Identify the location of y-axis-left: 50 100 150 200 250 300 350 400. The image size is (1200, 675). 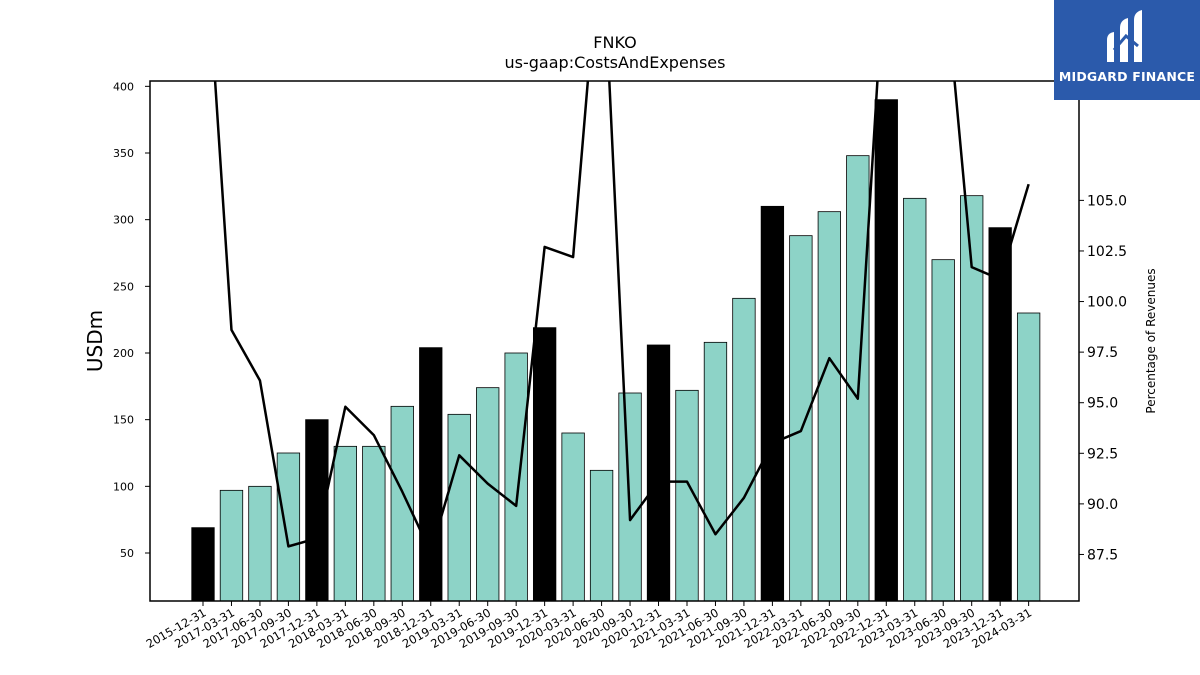
(131, 320).